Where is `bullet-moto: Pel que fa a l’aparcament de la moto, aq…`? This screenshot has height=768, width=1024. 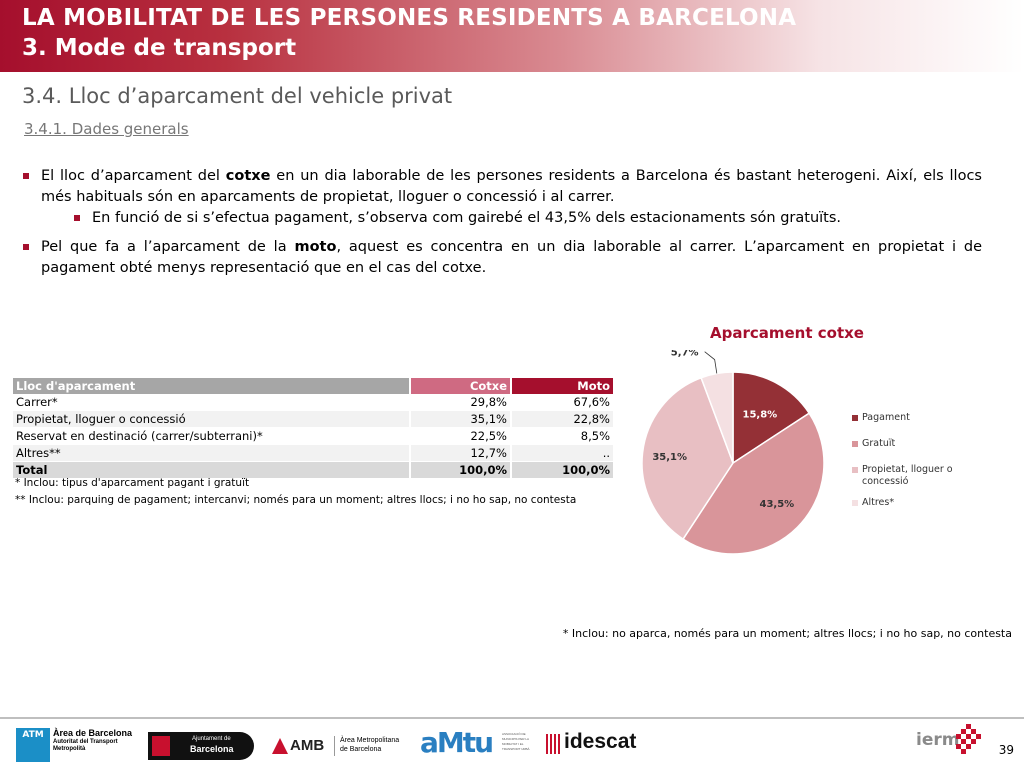
bullet-moto: Pel que fa a l’aparcament de la moto, aq… is located at coordinates (502, 258).